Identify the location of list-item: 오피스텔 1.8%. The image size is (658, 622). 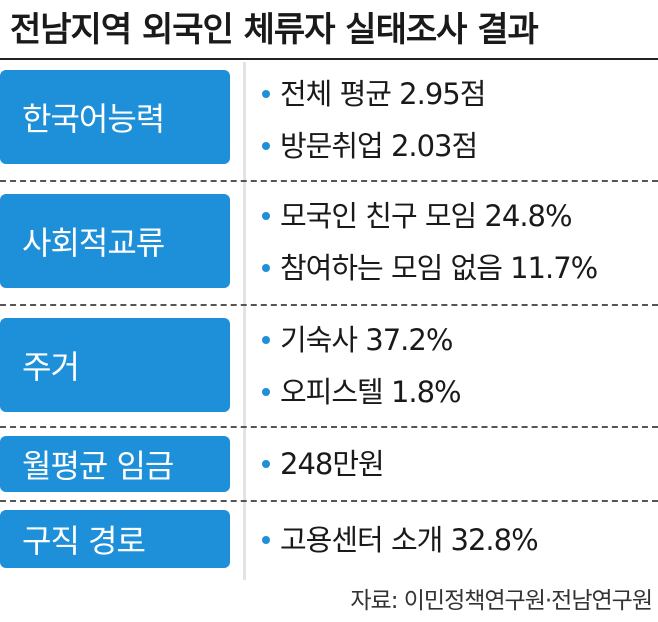
(362, 392).